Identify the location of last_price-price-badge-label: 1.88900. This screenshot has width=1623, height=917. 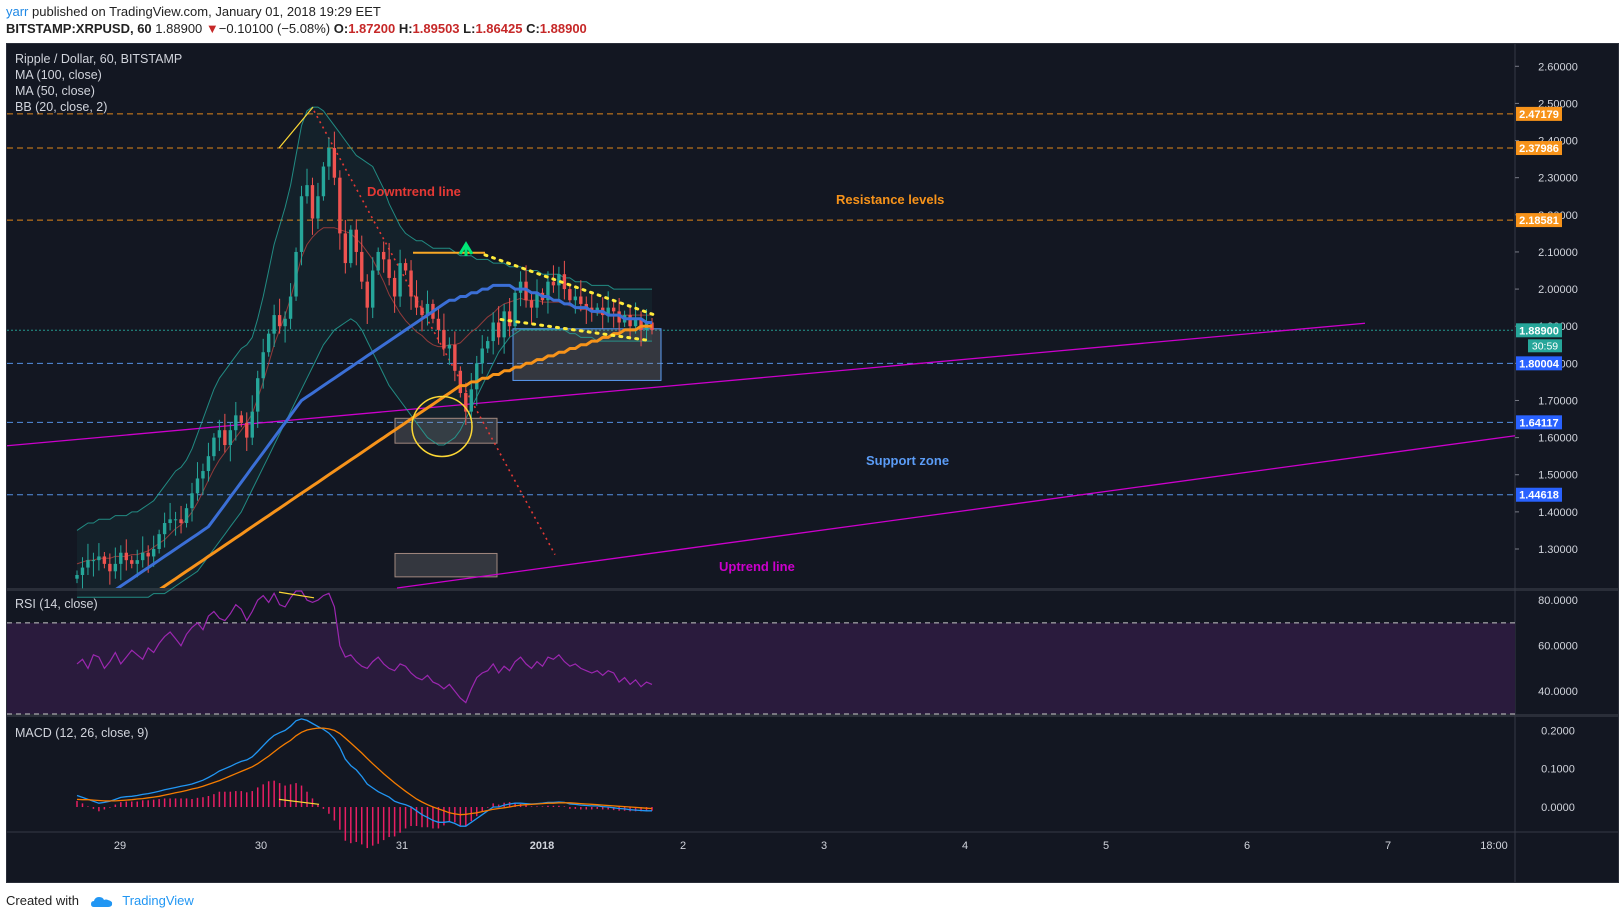
(1539, 331).